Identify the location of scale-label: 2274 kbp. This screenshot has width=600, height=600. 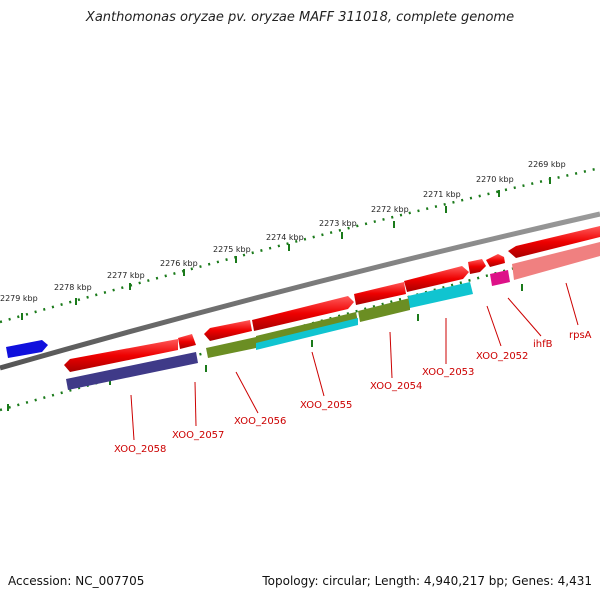
(285, 237).